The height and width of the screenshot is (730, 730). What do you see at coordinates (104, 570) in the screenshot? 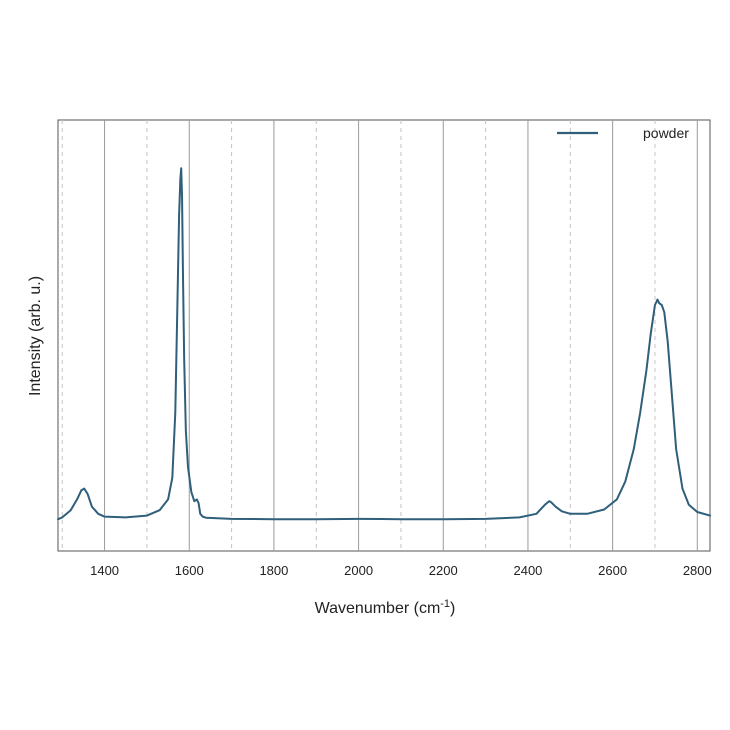
I see `x-tick-label-1400: 1400` at bounding box center [104, 570].